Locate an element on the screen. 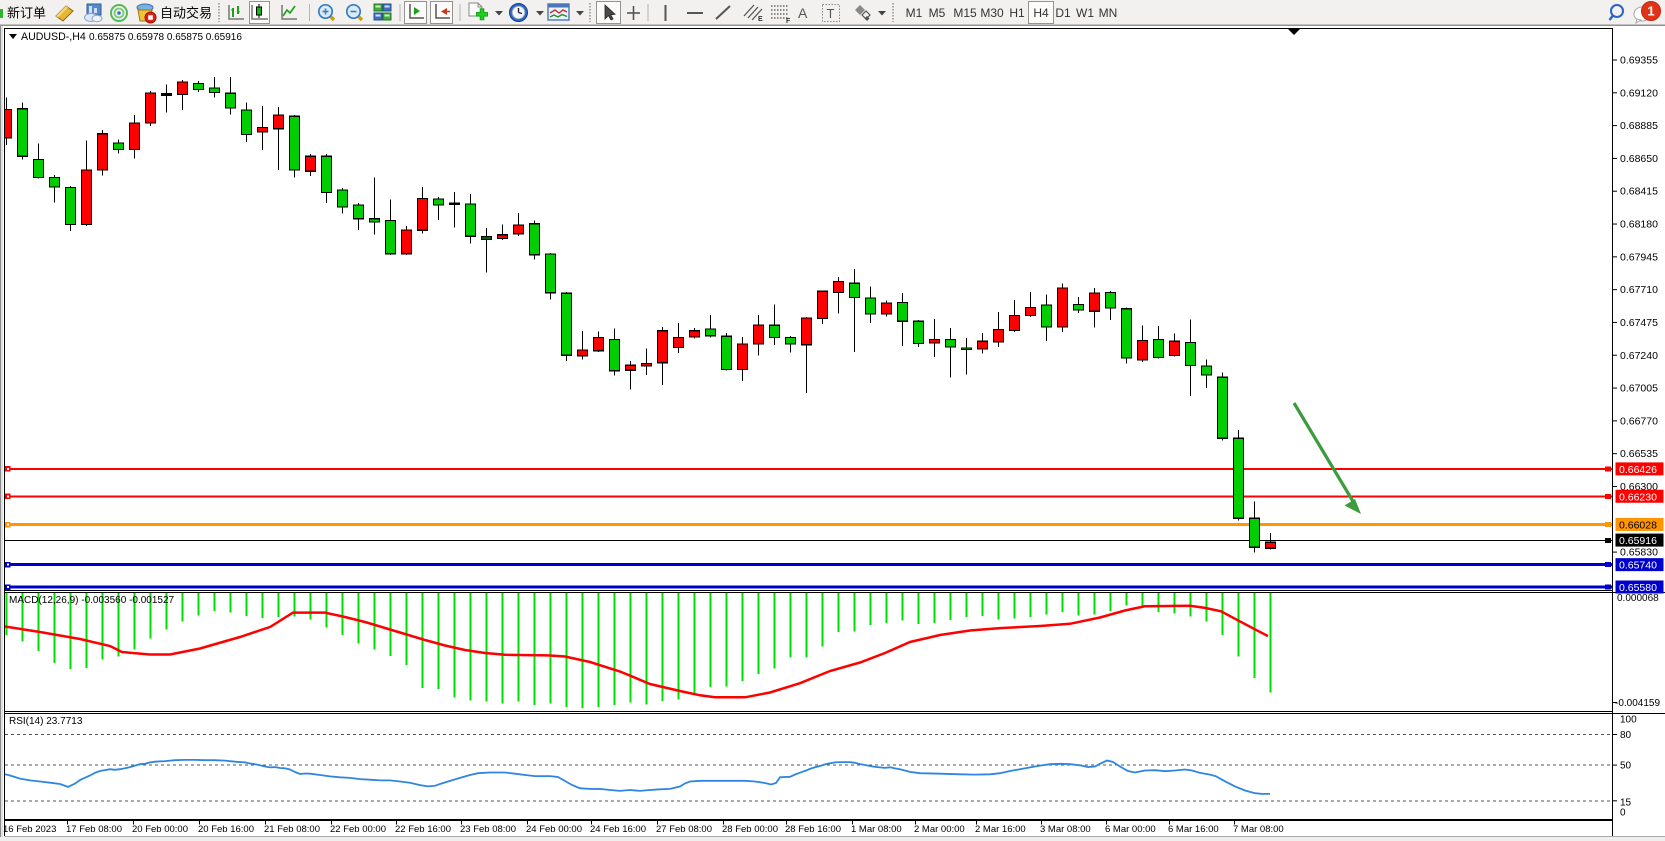  svg-text: 0.69355 is located at coordinates (1639, 61).